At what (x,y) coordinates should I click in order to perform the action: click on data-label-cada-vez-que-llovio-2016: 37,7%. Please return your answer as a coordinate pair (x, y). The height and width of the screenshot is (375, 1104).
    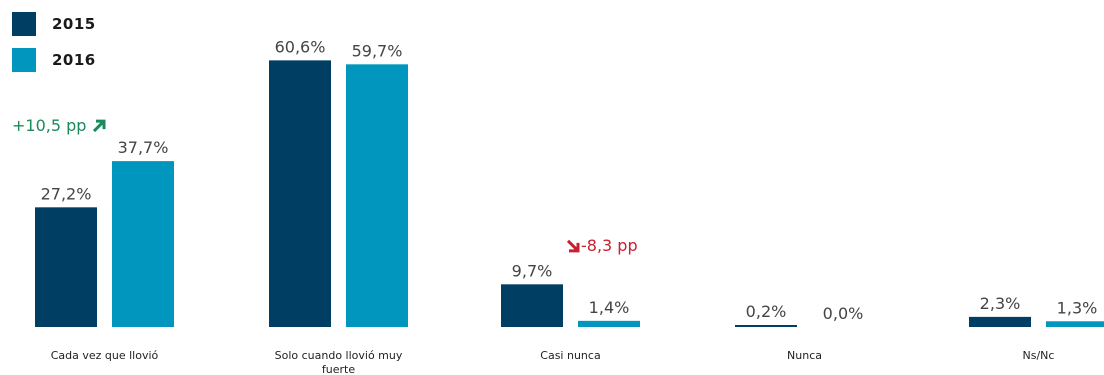
    Looking at the image, I should click on (143, 147).